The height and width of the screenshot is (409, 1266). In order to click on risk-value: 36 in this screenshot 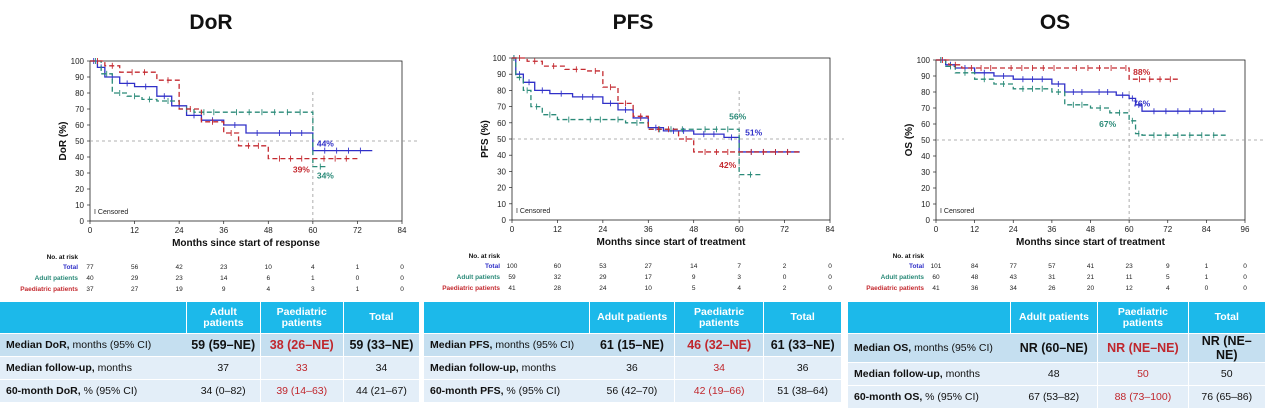, I will do `click(975, 288)`.